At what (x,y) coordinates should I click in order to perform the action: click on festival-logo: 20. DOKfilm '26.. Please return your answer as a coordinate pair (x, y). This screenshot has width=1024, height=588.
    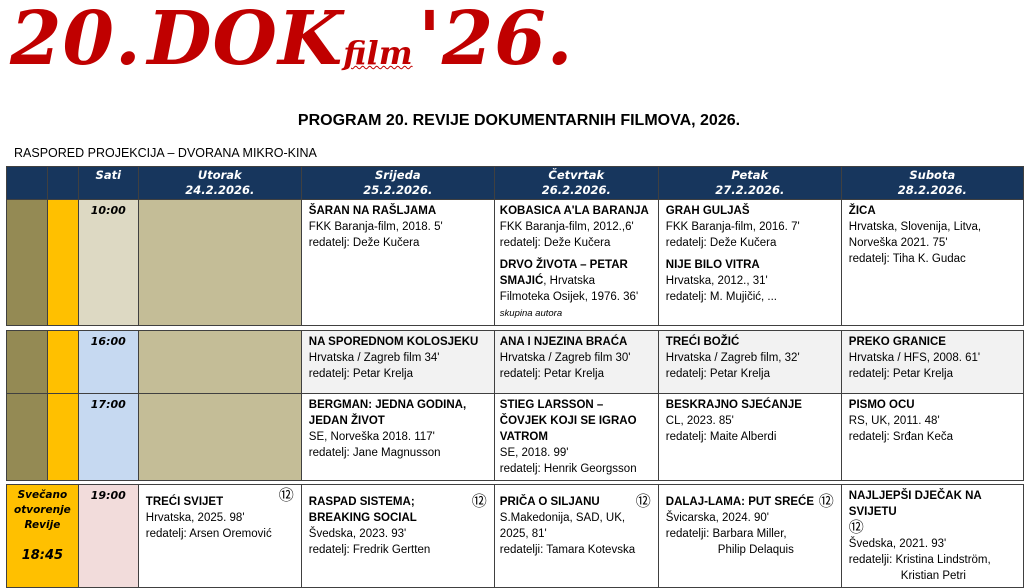
    Looking at the image, I should click on (292, 41).